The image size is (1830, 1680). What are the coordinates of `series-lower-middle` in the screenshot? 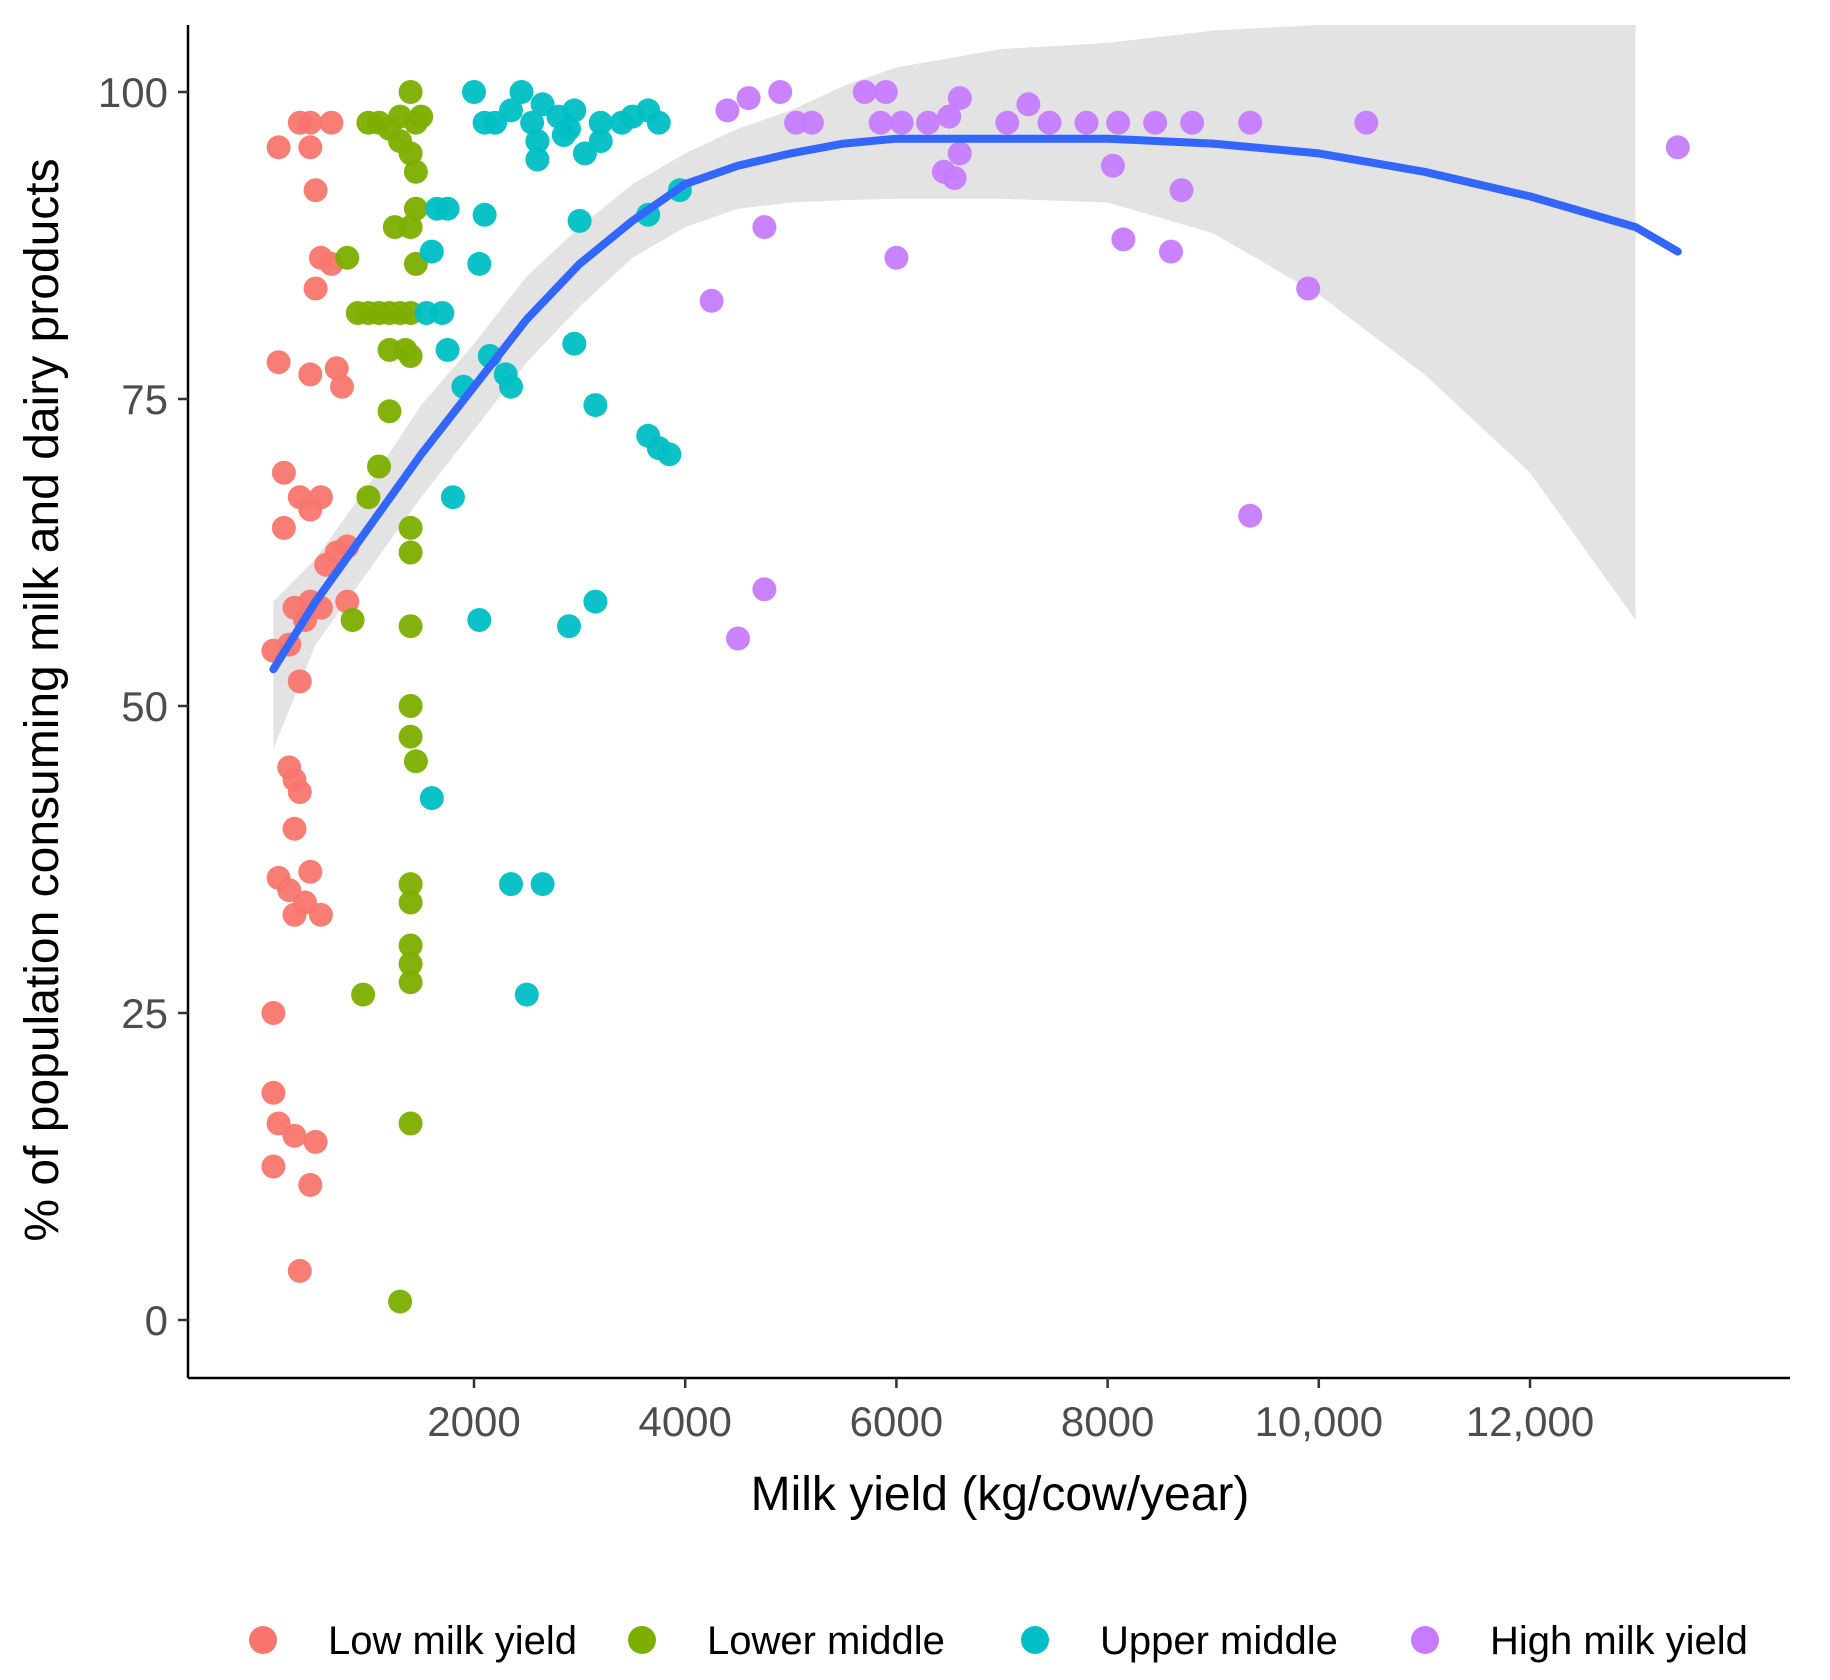 It's located at (384, 697).